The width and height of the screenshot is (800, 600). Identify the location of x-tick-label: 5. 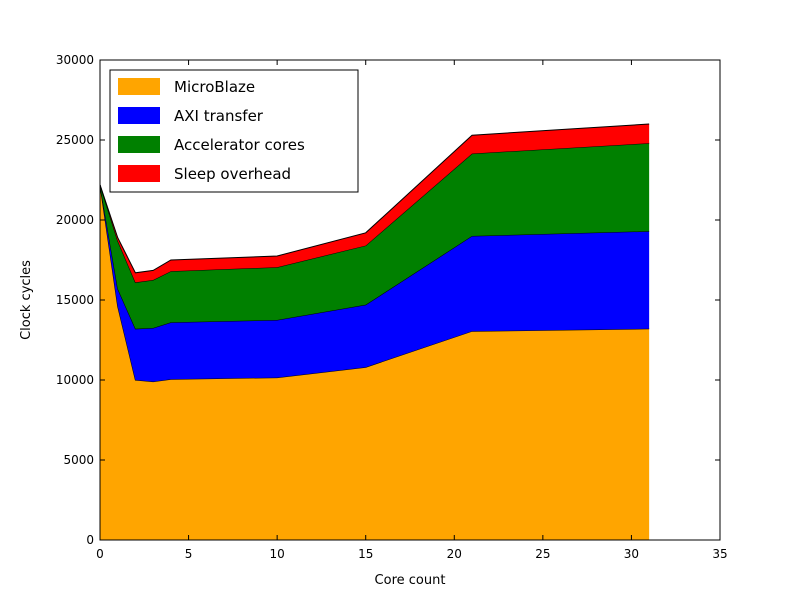
(189, 554).